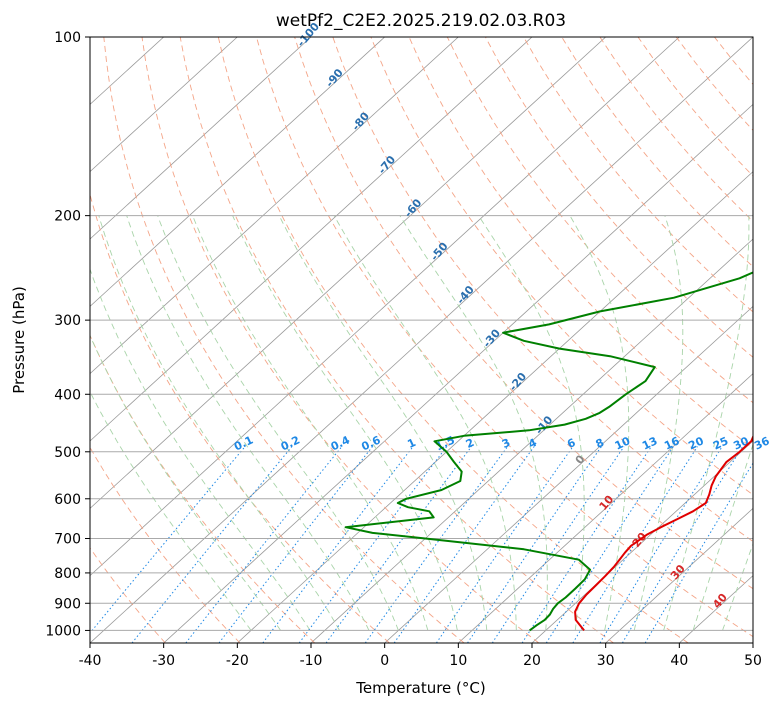 The width and height of the screenshot is (775, 708). What do you see at coordinates (649, 443) in the screenshot?
I see `mixing-ratio-label: 13` at bounding box center [649, 443].